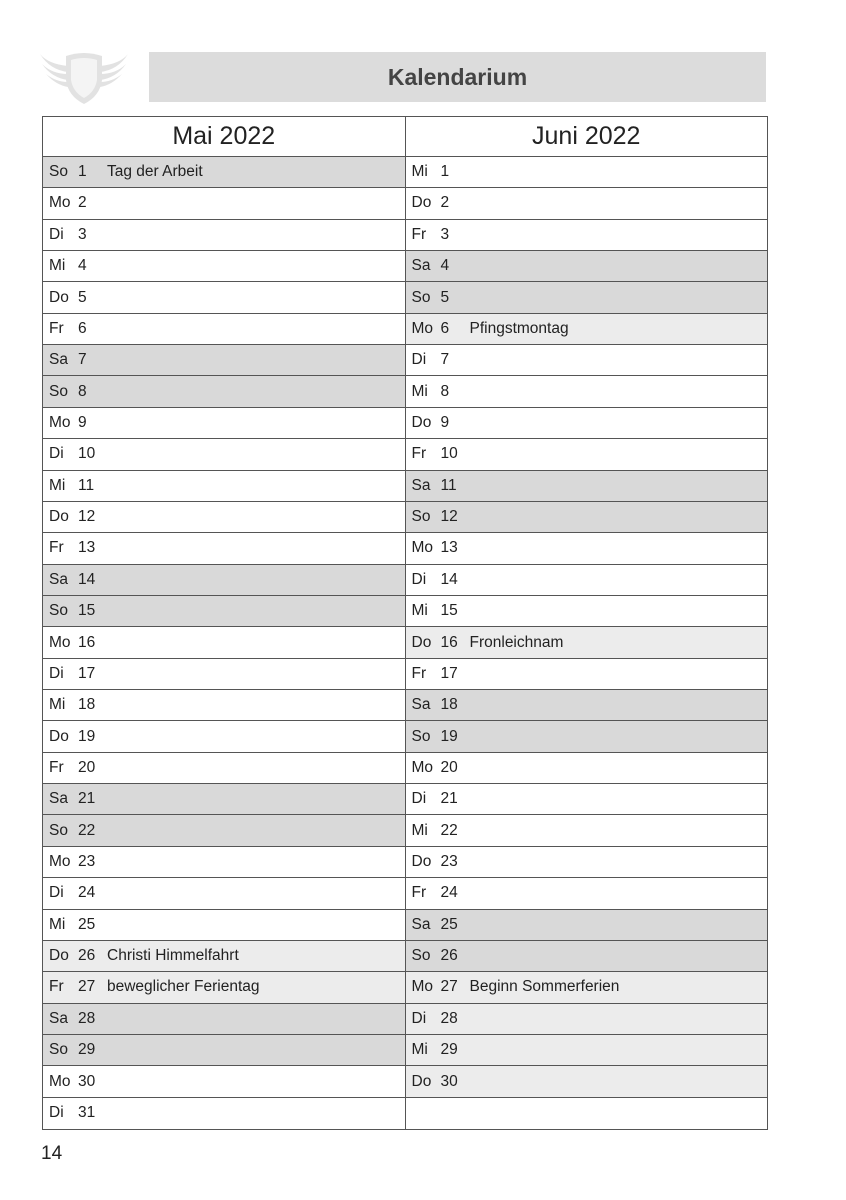 The image size is (846, 1200). Describe the element at coordinates (87, 987) in the screenshot. I see `date-number: 27` at that location.